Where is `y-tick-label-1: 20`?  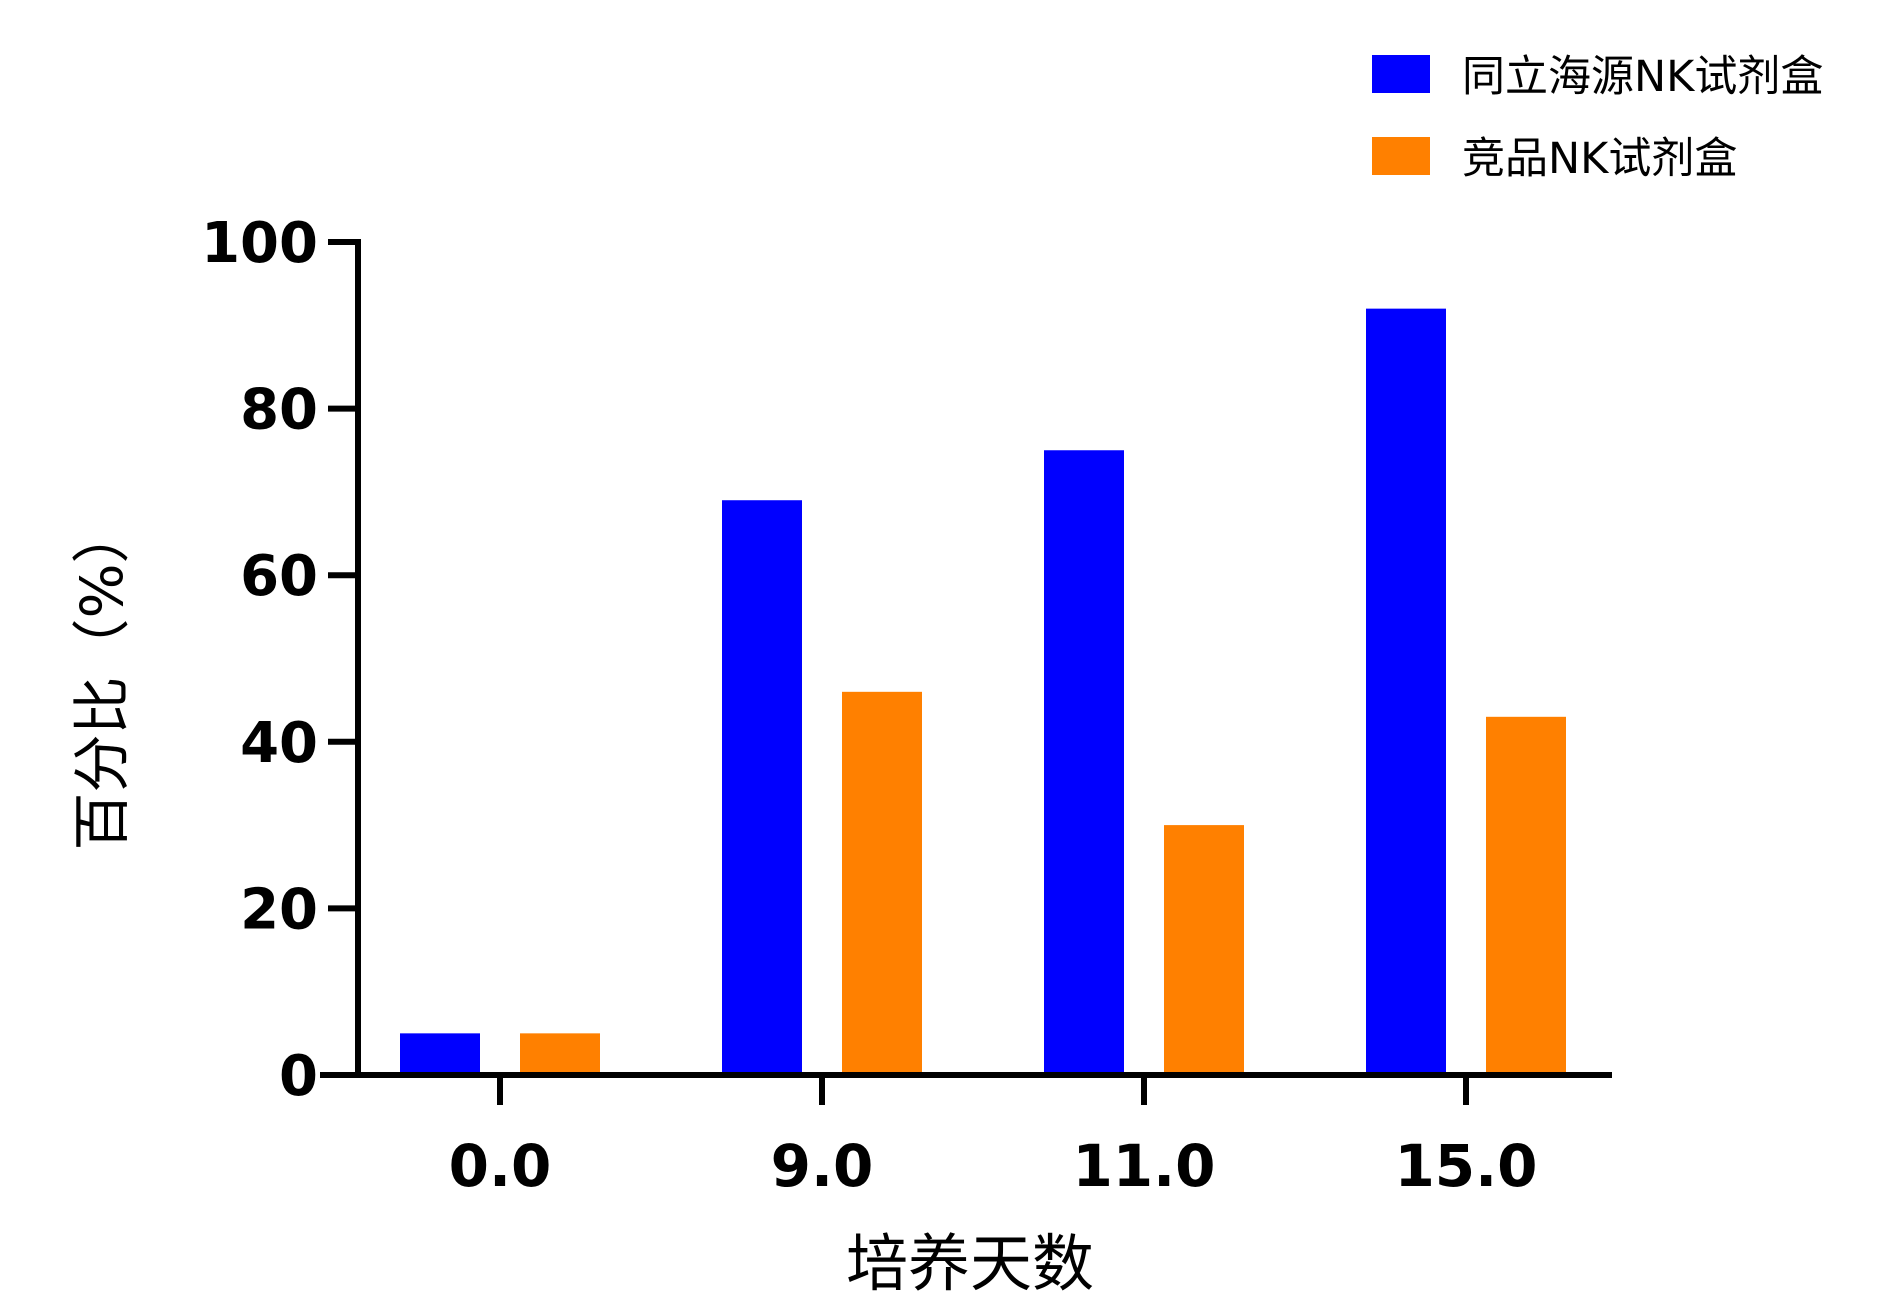
y-tick-label-1: 20 is located at coordinates (279, 909).